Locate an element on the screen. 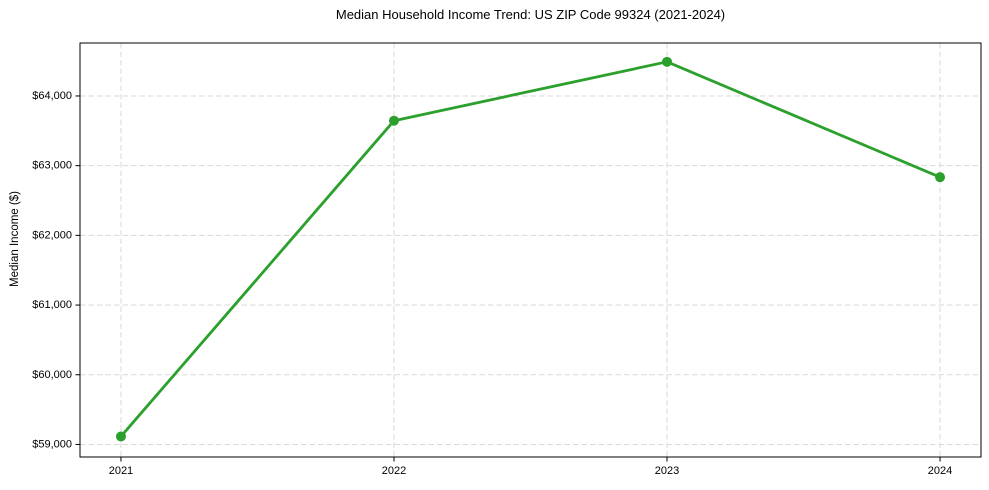  y-tick-label: $64,000 is located at coordinates (52, 96).